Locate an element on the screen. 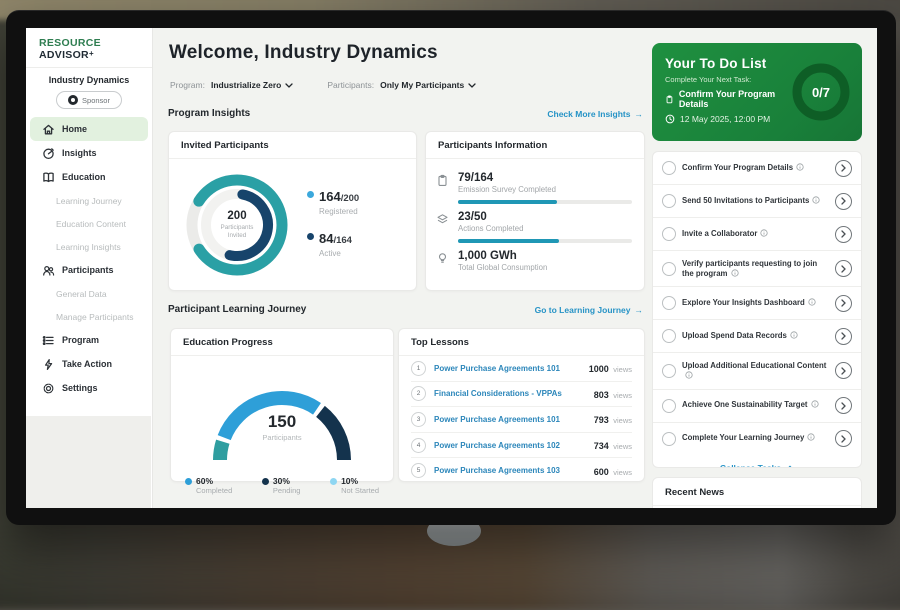 Image resolution: width=900 pixels, height=610 pixels. lesson-link: Power Purchase Agreements 103 is located at coordinates (497, 471).